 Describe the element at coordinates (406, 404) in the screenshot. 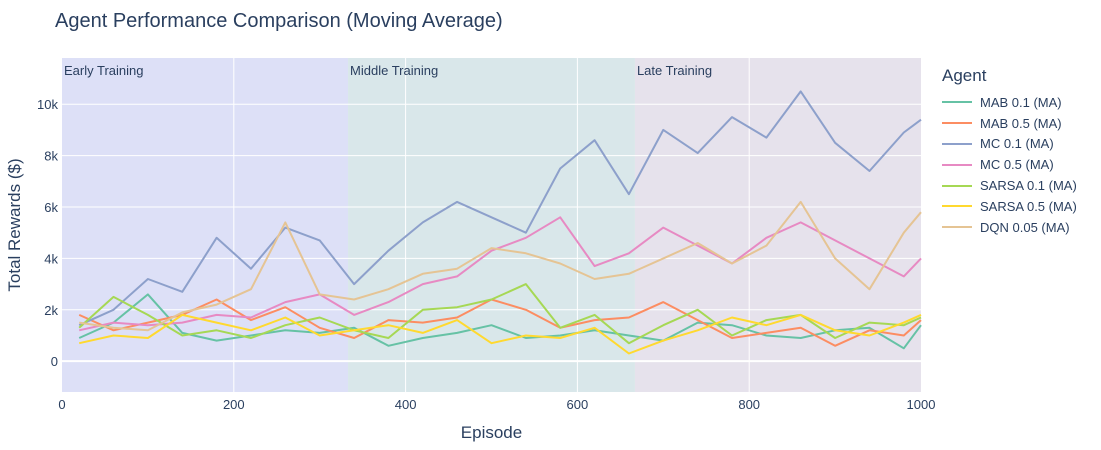

I see `x-tick-label-2: 400` at that location.